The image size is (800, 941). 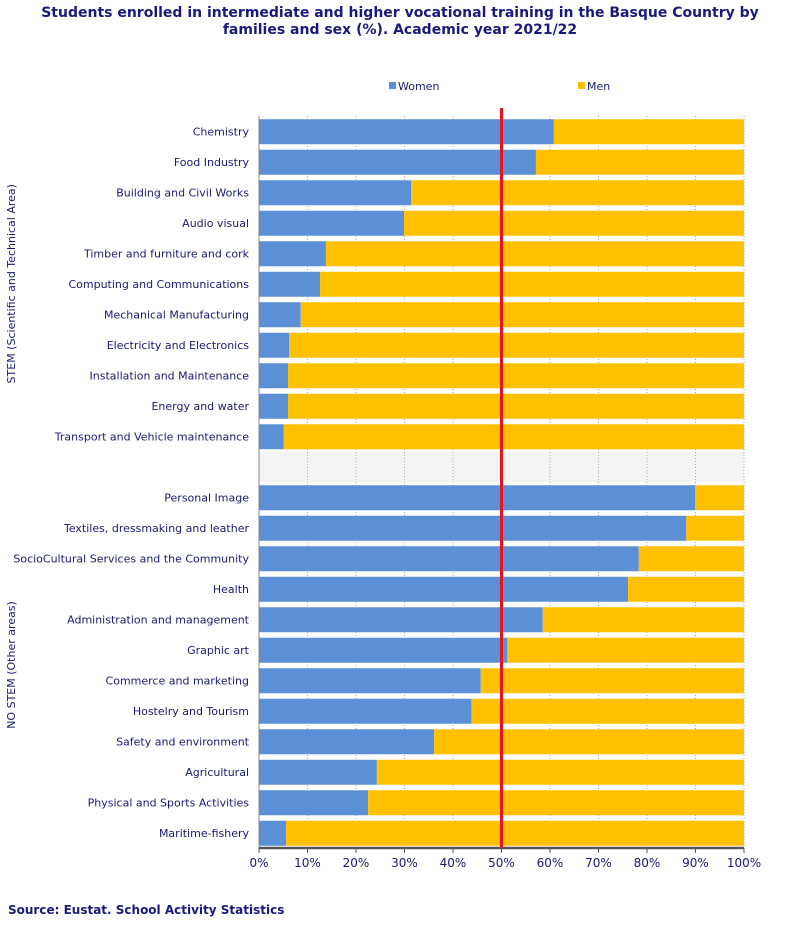 I want to click on category-label: Hostelry and Tourism, so click(x=191, y=711).